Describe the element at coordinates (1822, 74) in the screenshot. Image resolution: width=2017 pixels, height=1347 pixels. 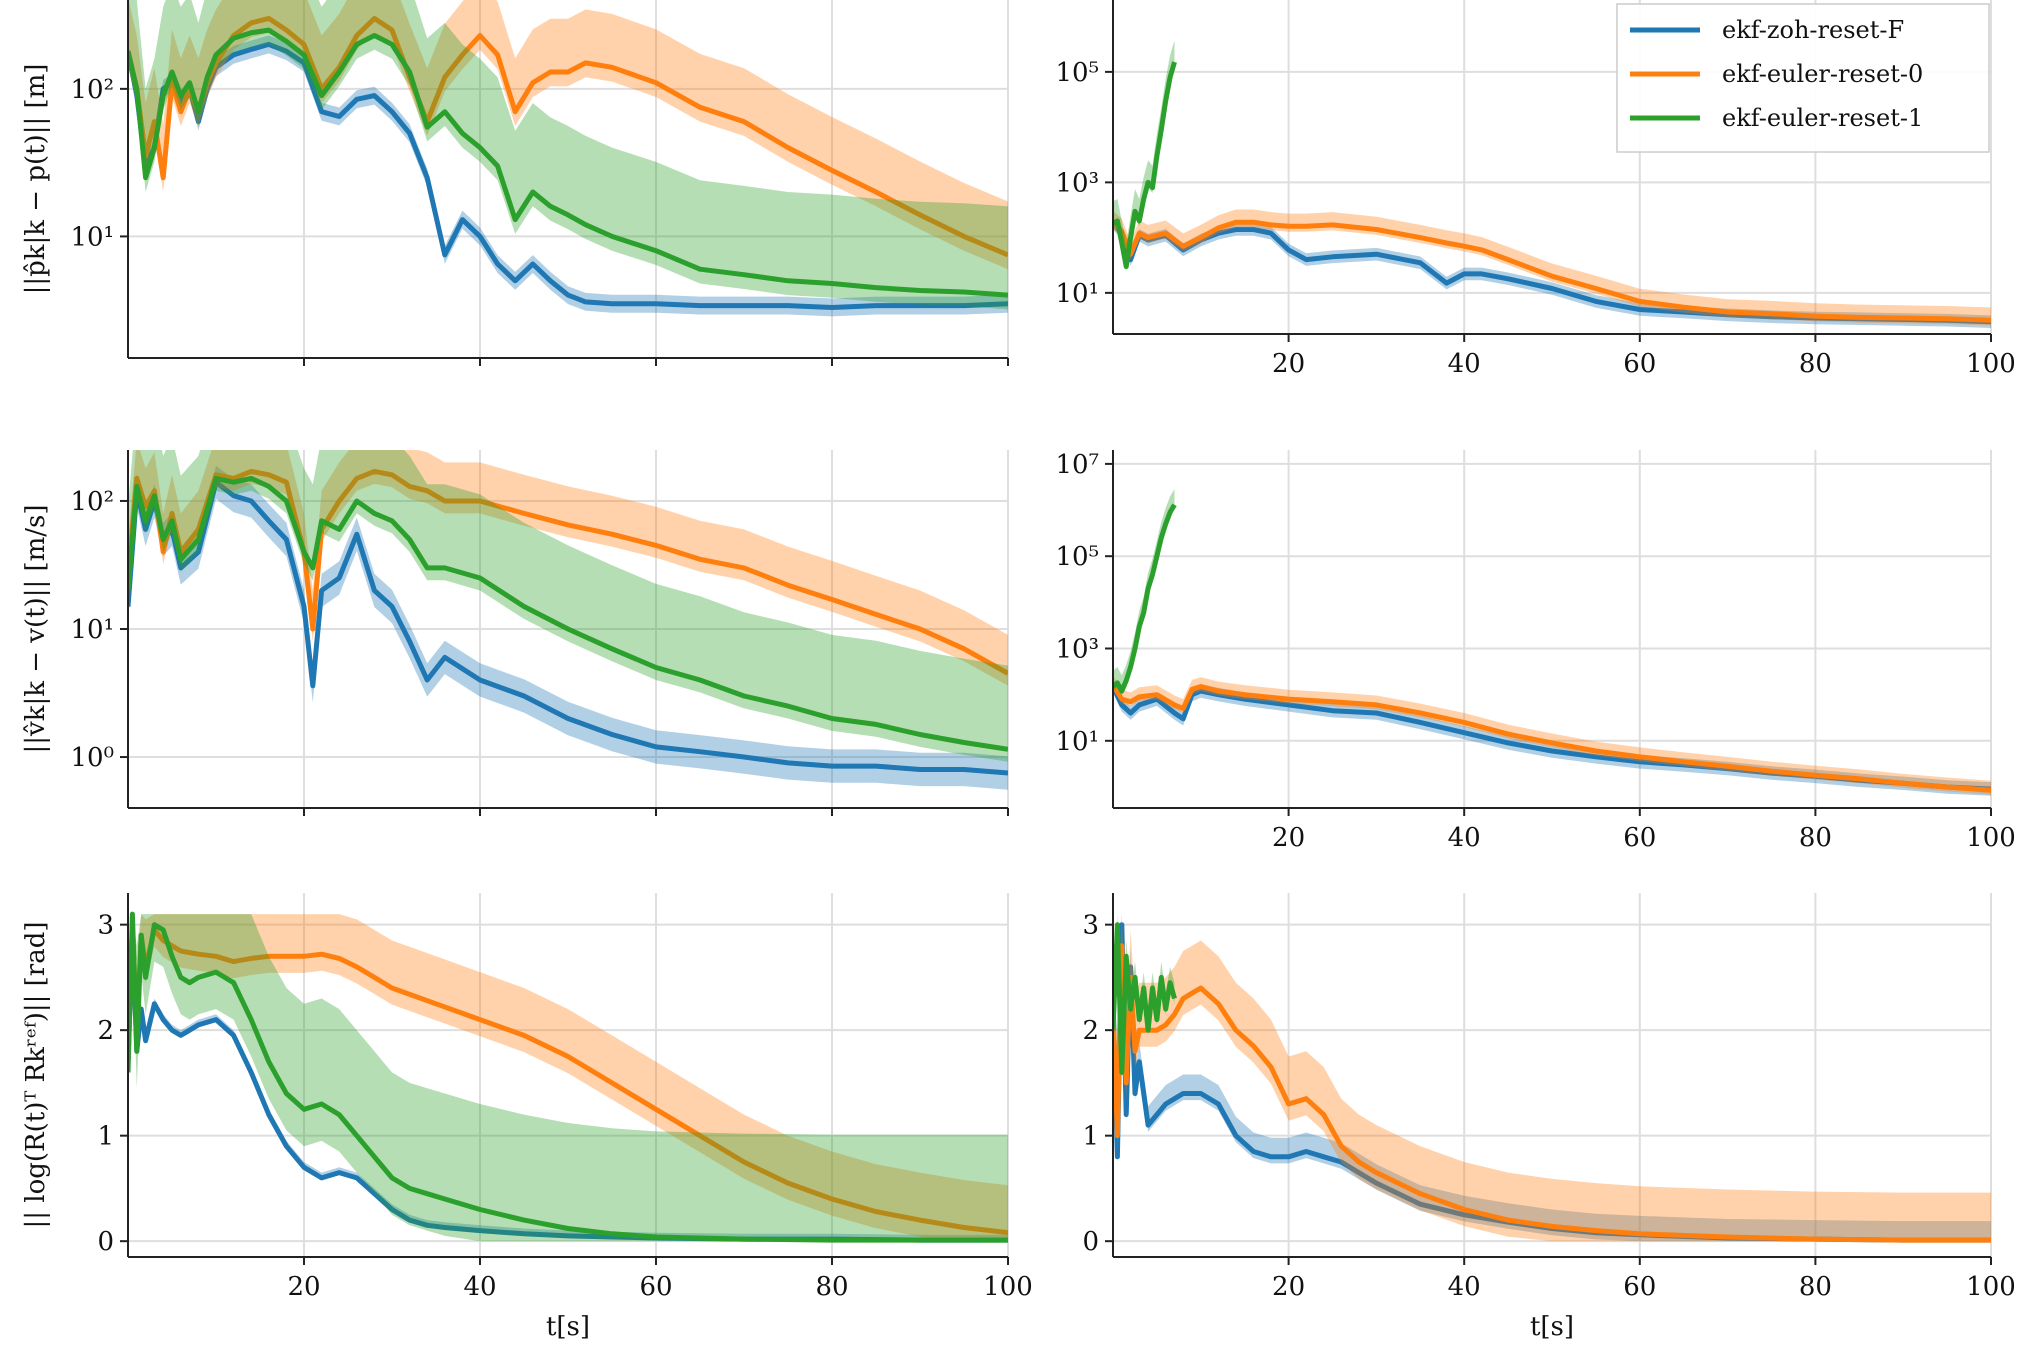
I see `legend-label: ekf-euler-reset-0` at that location.